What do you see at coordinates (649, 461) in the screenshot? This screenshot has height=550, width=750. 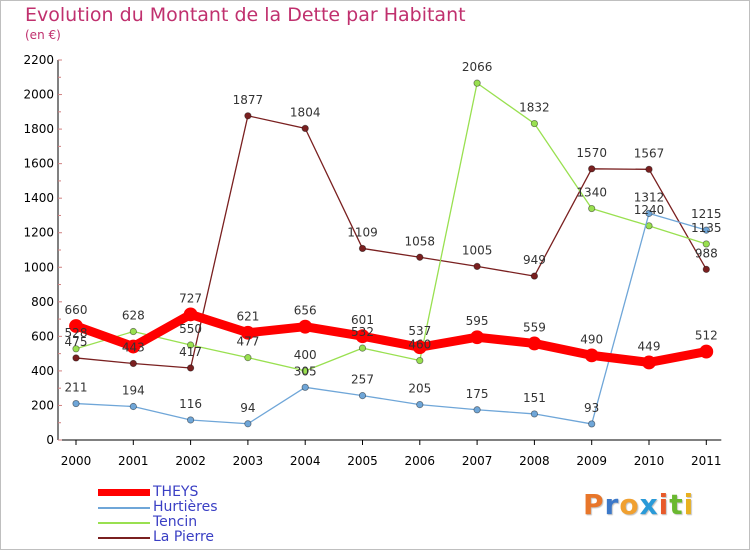 I see `x-tick-label: 2010` at bounding box center [649, 461].